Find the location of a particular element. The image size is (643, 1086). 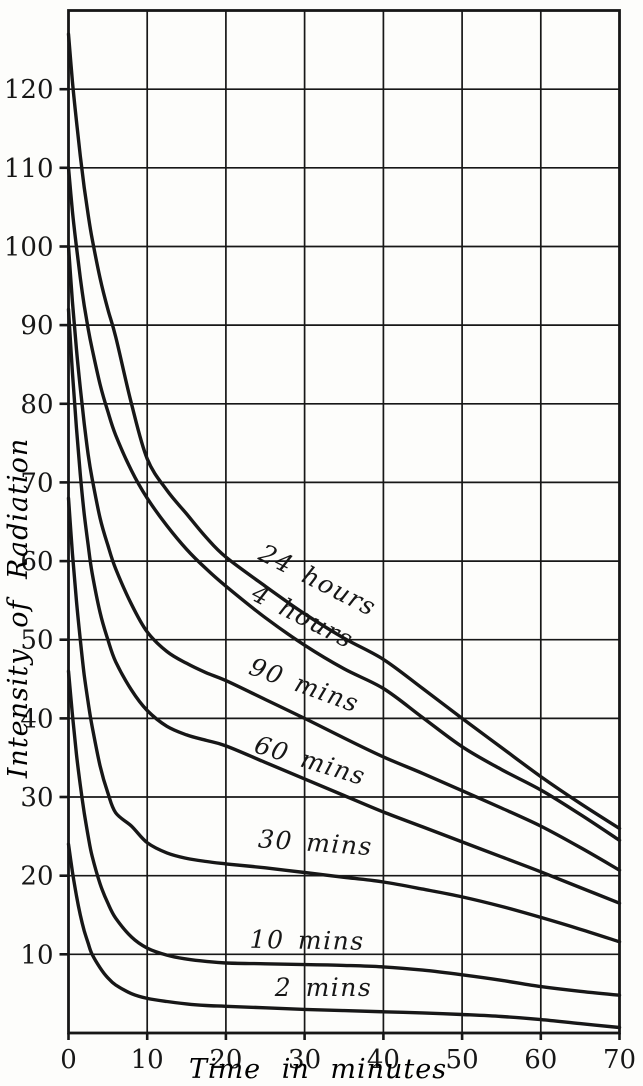

y-tick-label: 60 is located at coordinates (36, 562).